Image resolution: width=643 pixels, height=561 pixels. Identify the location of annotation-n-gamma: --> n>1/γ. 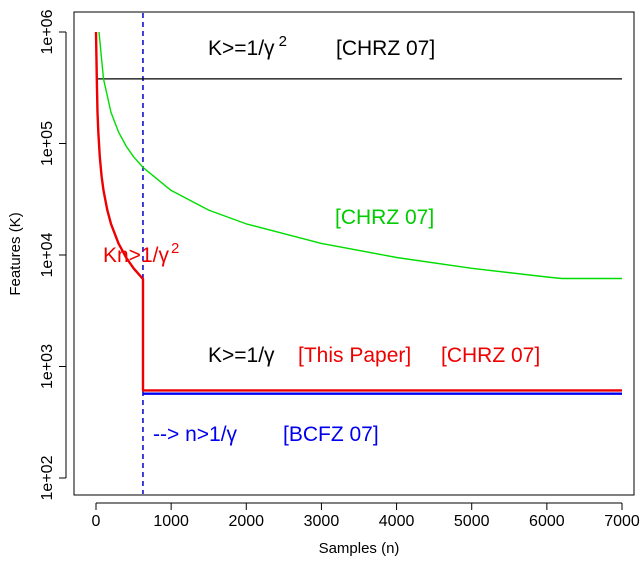
(195, 434).